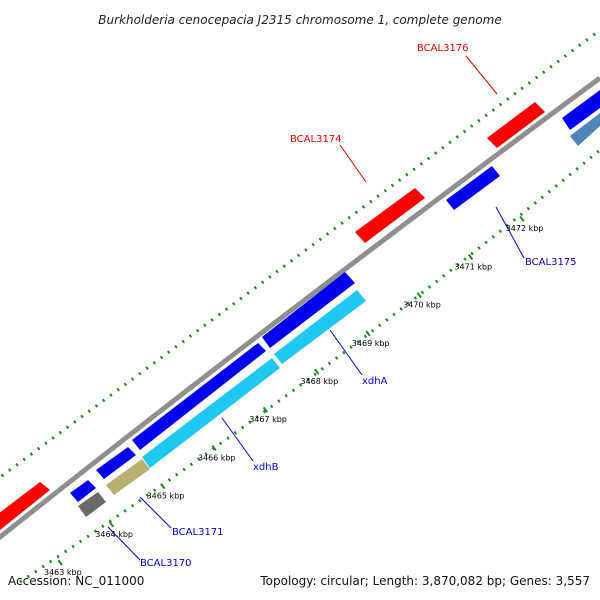 The image size is (600, 600). I want to click on leader-bcal3175, so click(510, 232).